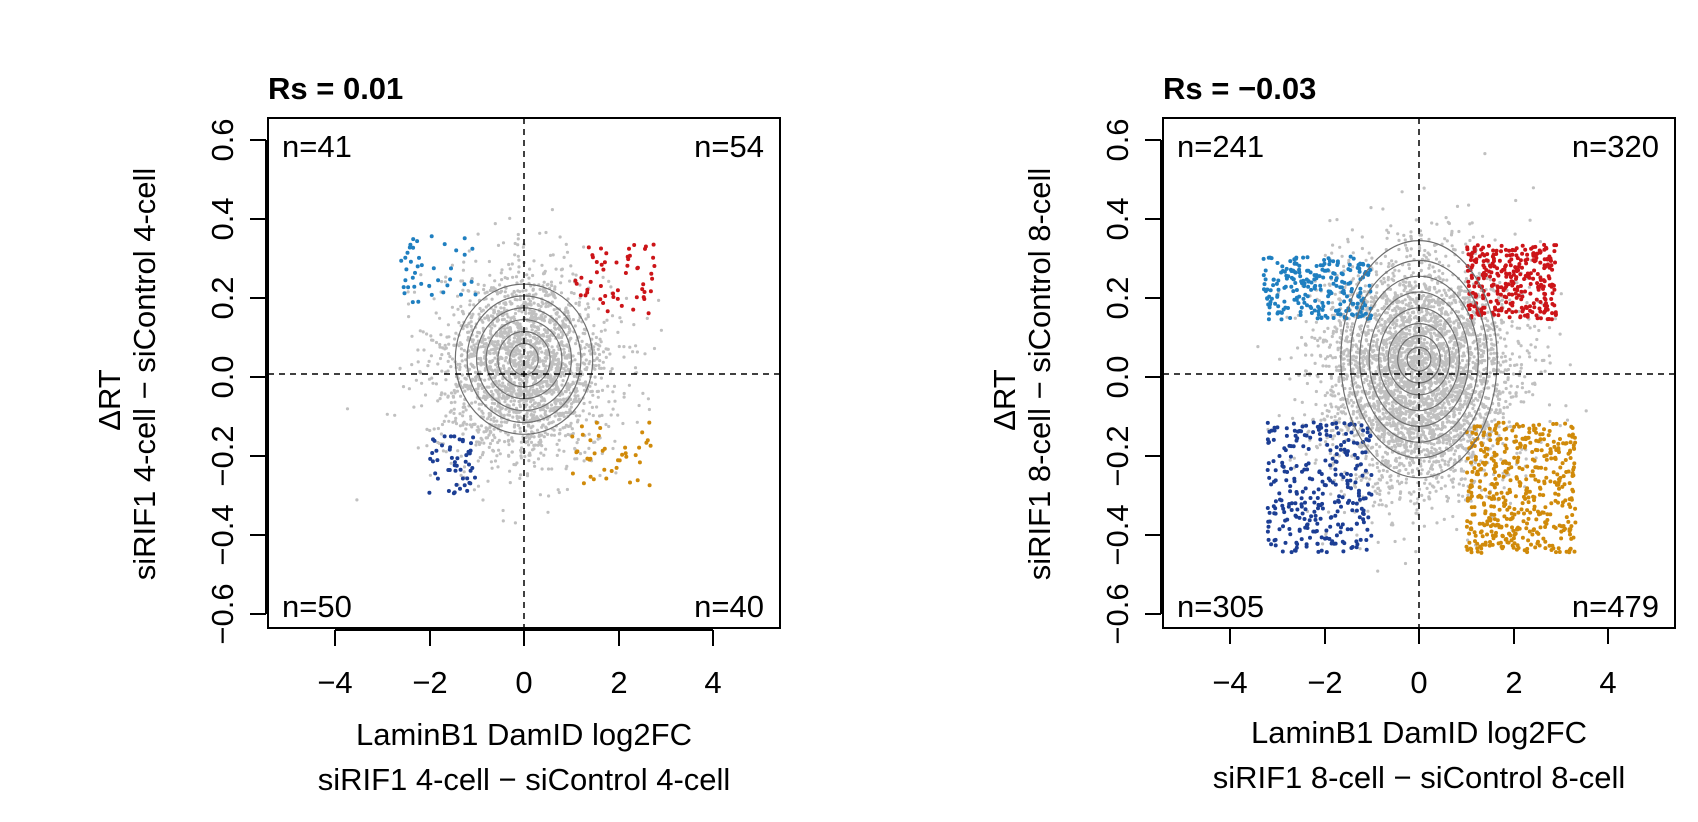 Image resolution: width=1698 pixels, height=822 pixels. What do you see at coordinates (604, 469) in the screenshot?
I see `point-bottom-right` at bounding box center [604, 469].